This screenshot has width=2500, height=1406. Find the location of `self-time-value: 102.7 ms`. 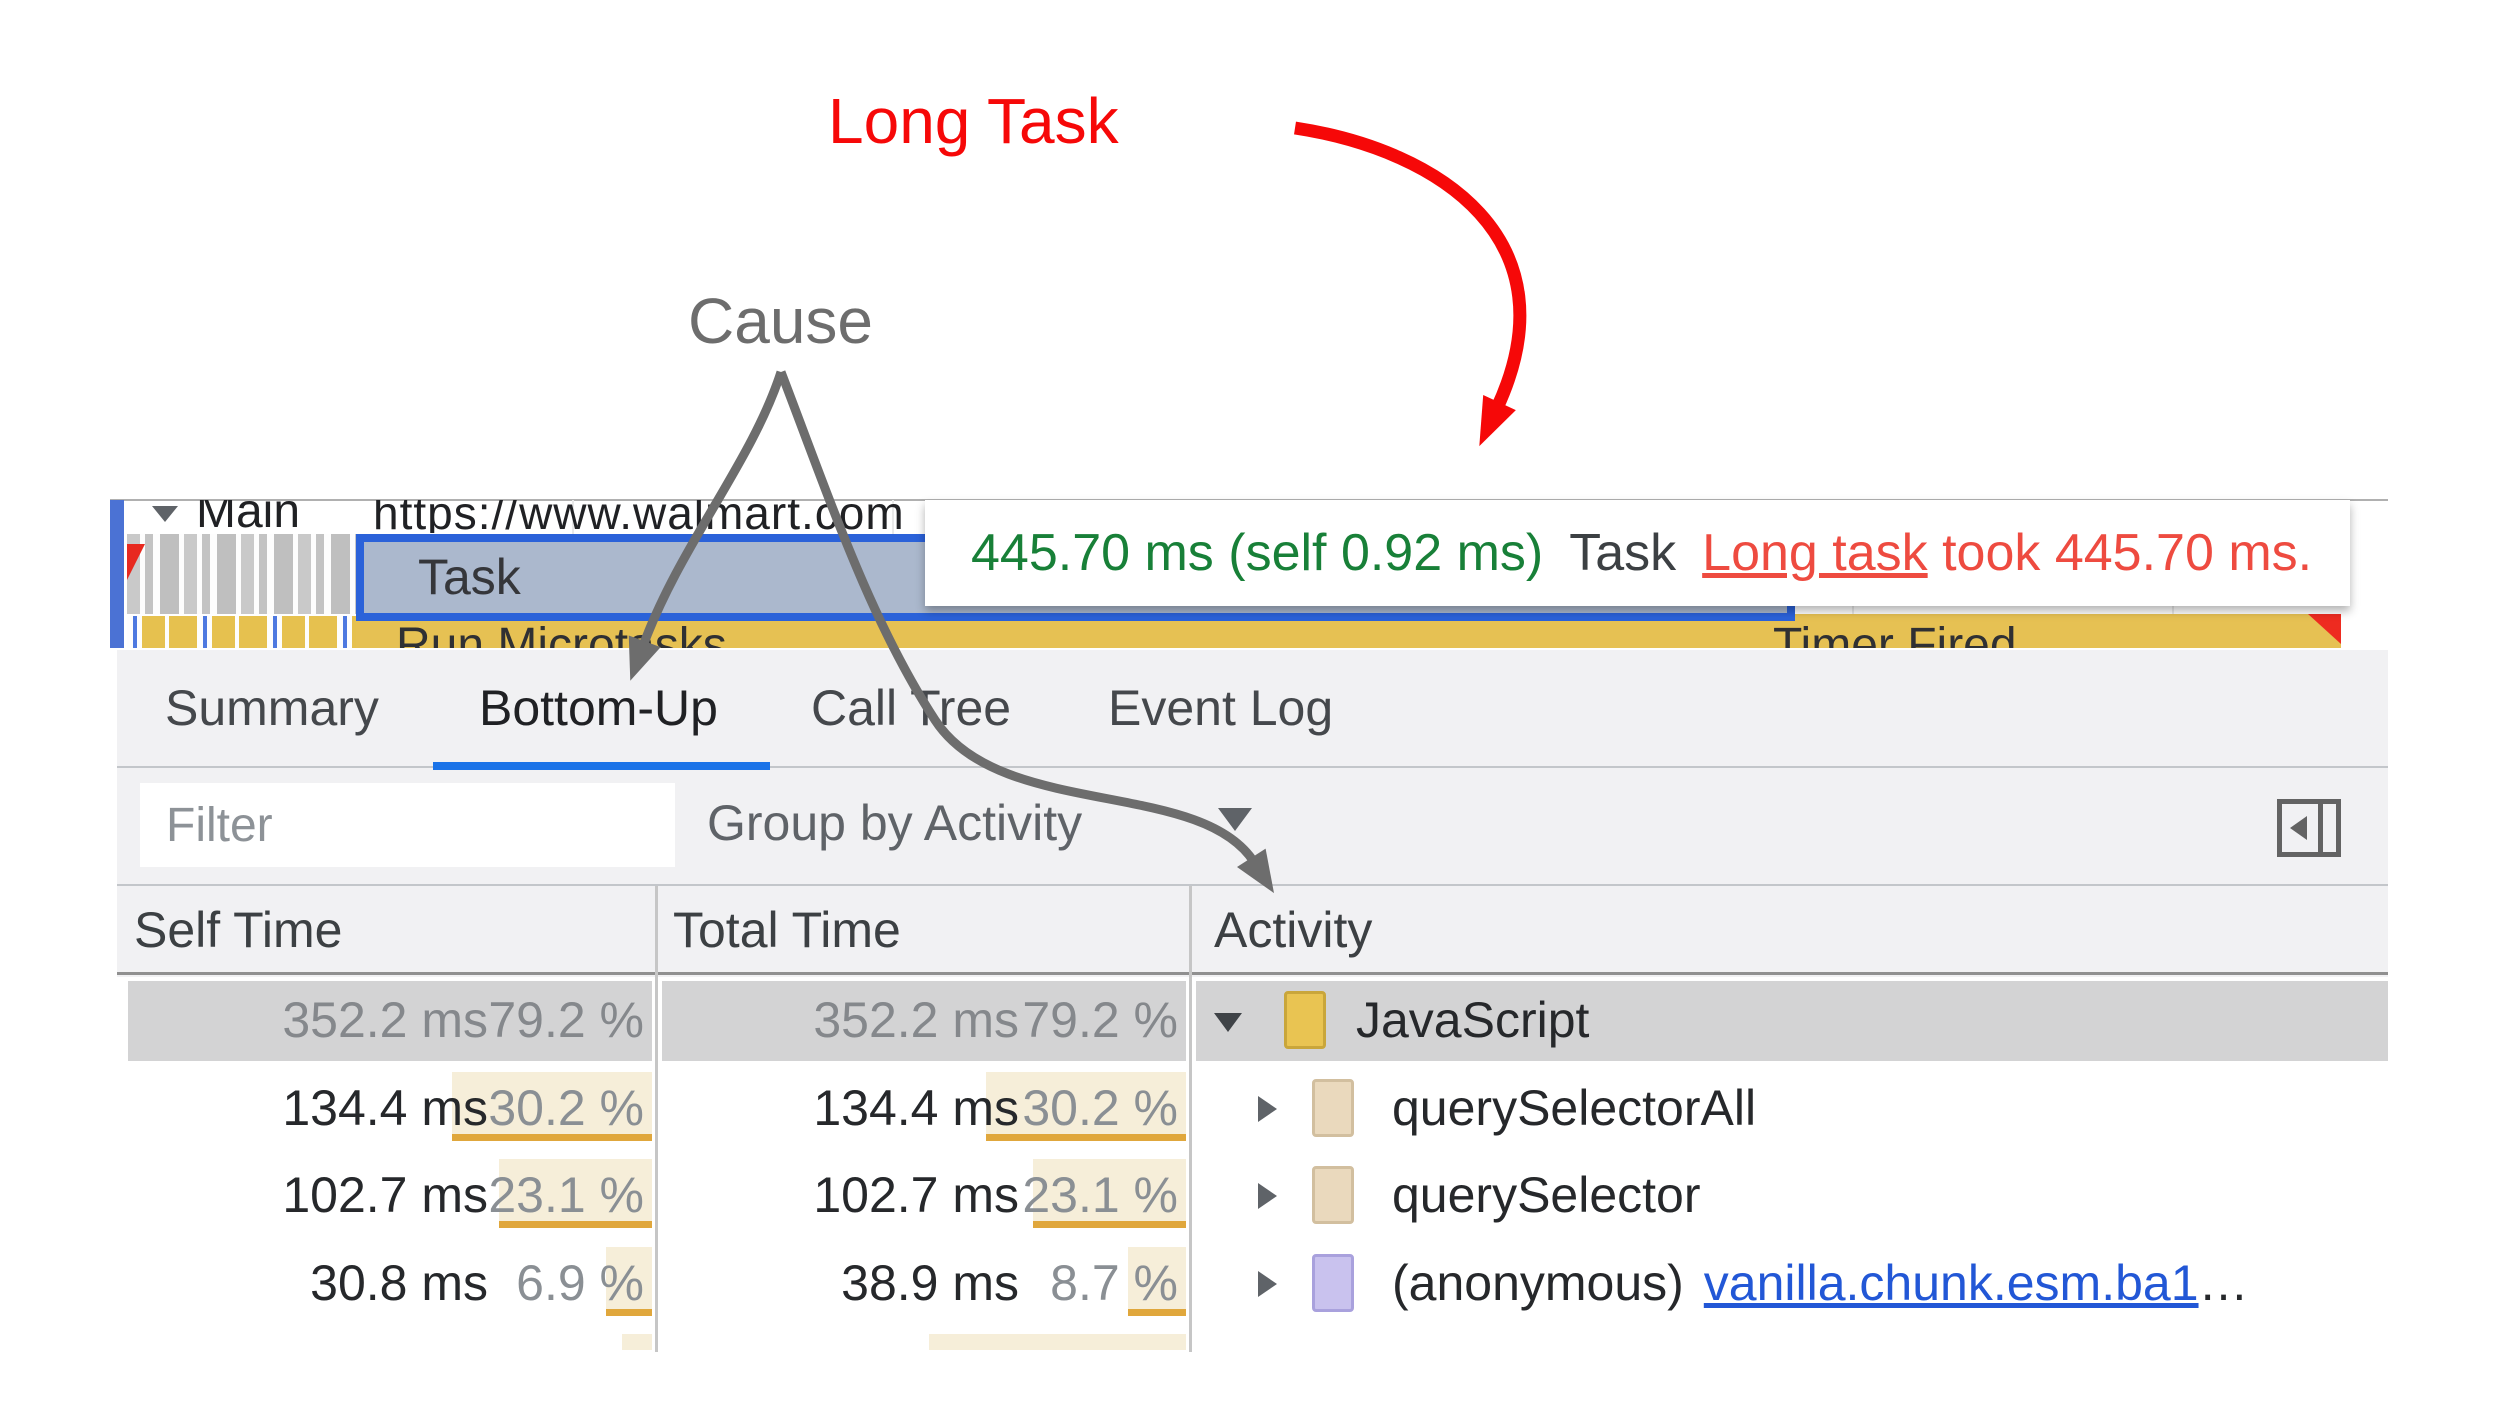

self-time-value: 102.7 ms is located at coordinates (385, 1195).